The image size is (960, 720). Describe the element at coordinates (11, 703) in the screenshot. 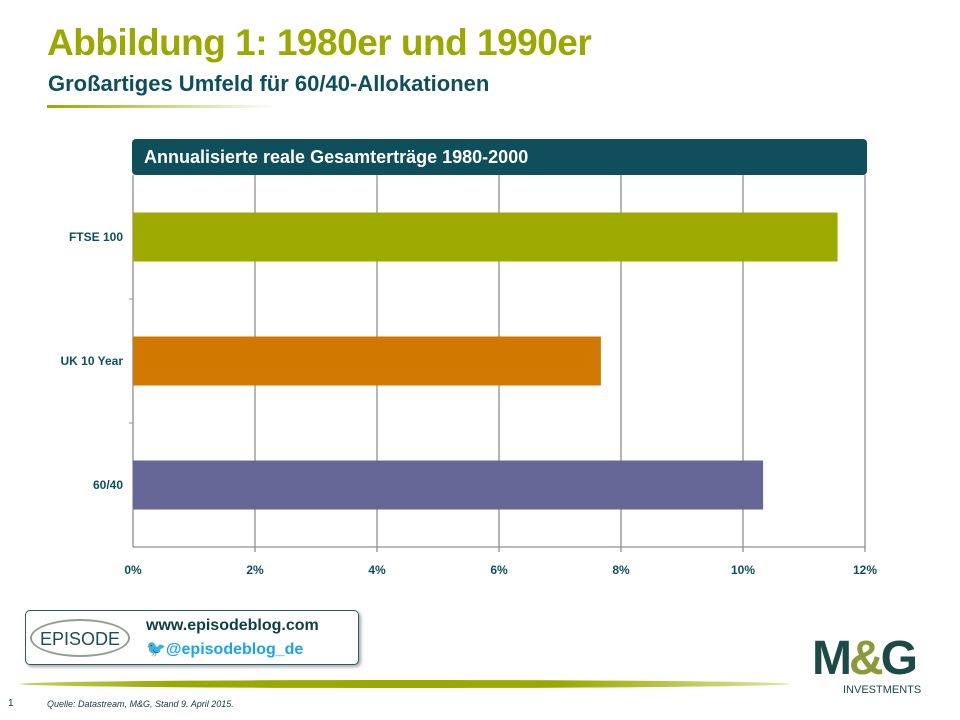

I see `page-number: 1` at that location.